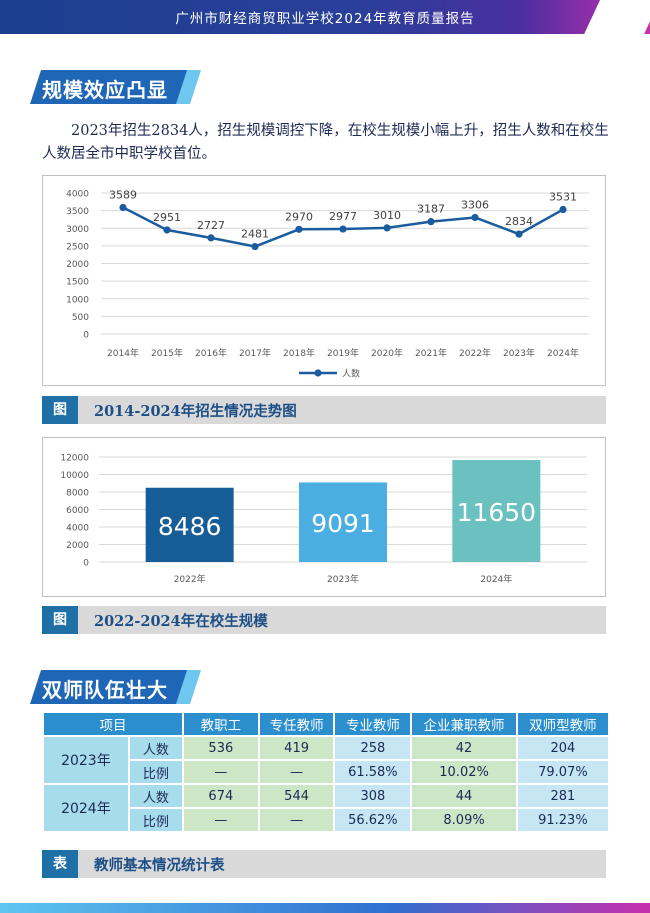  I want to click on data-label: 2834, so click(519, 221).